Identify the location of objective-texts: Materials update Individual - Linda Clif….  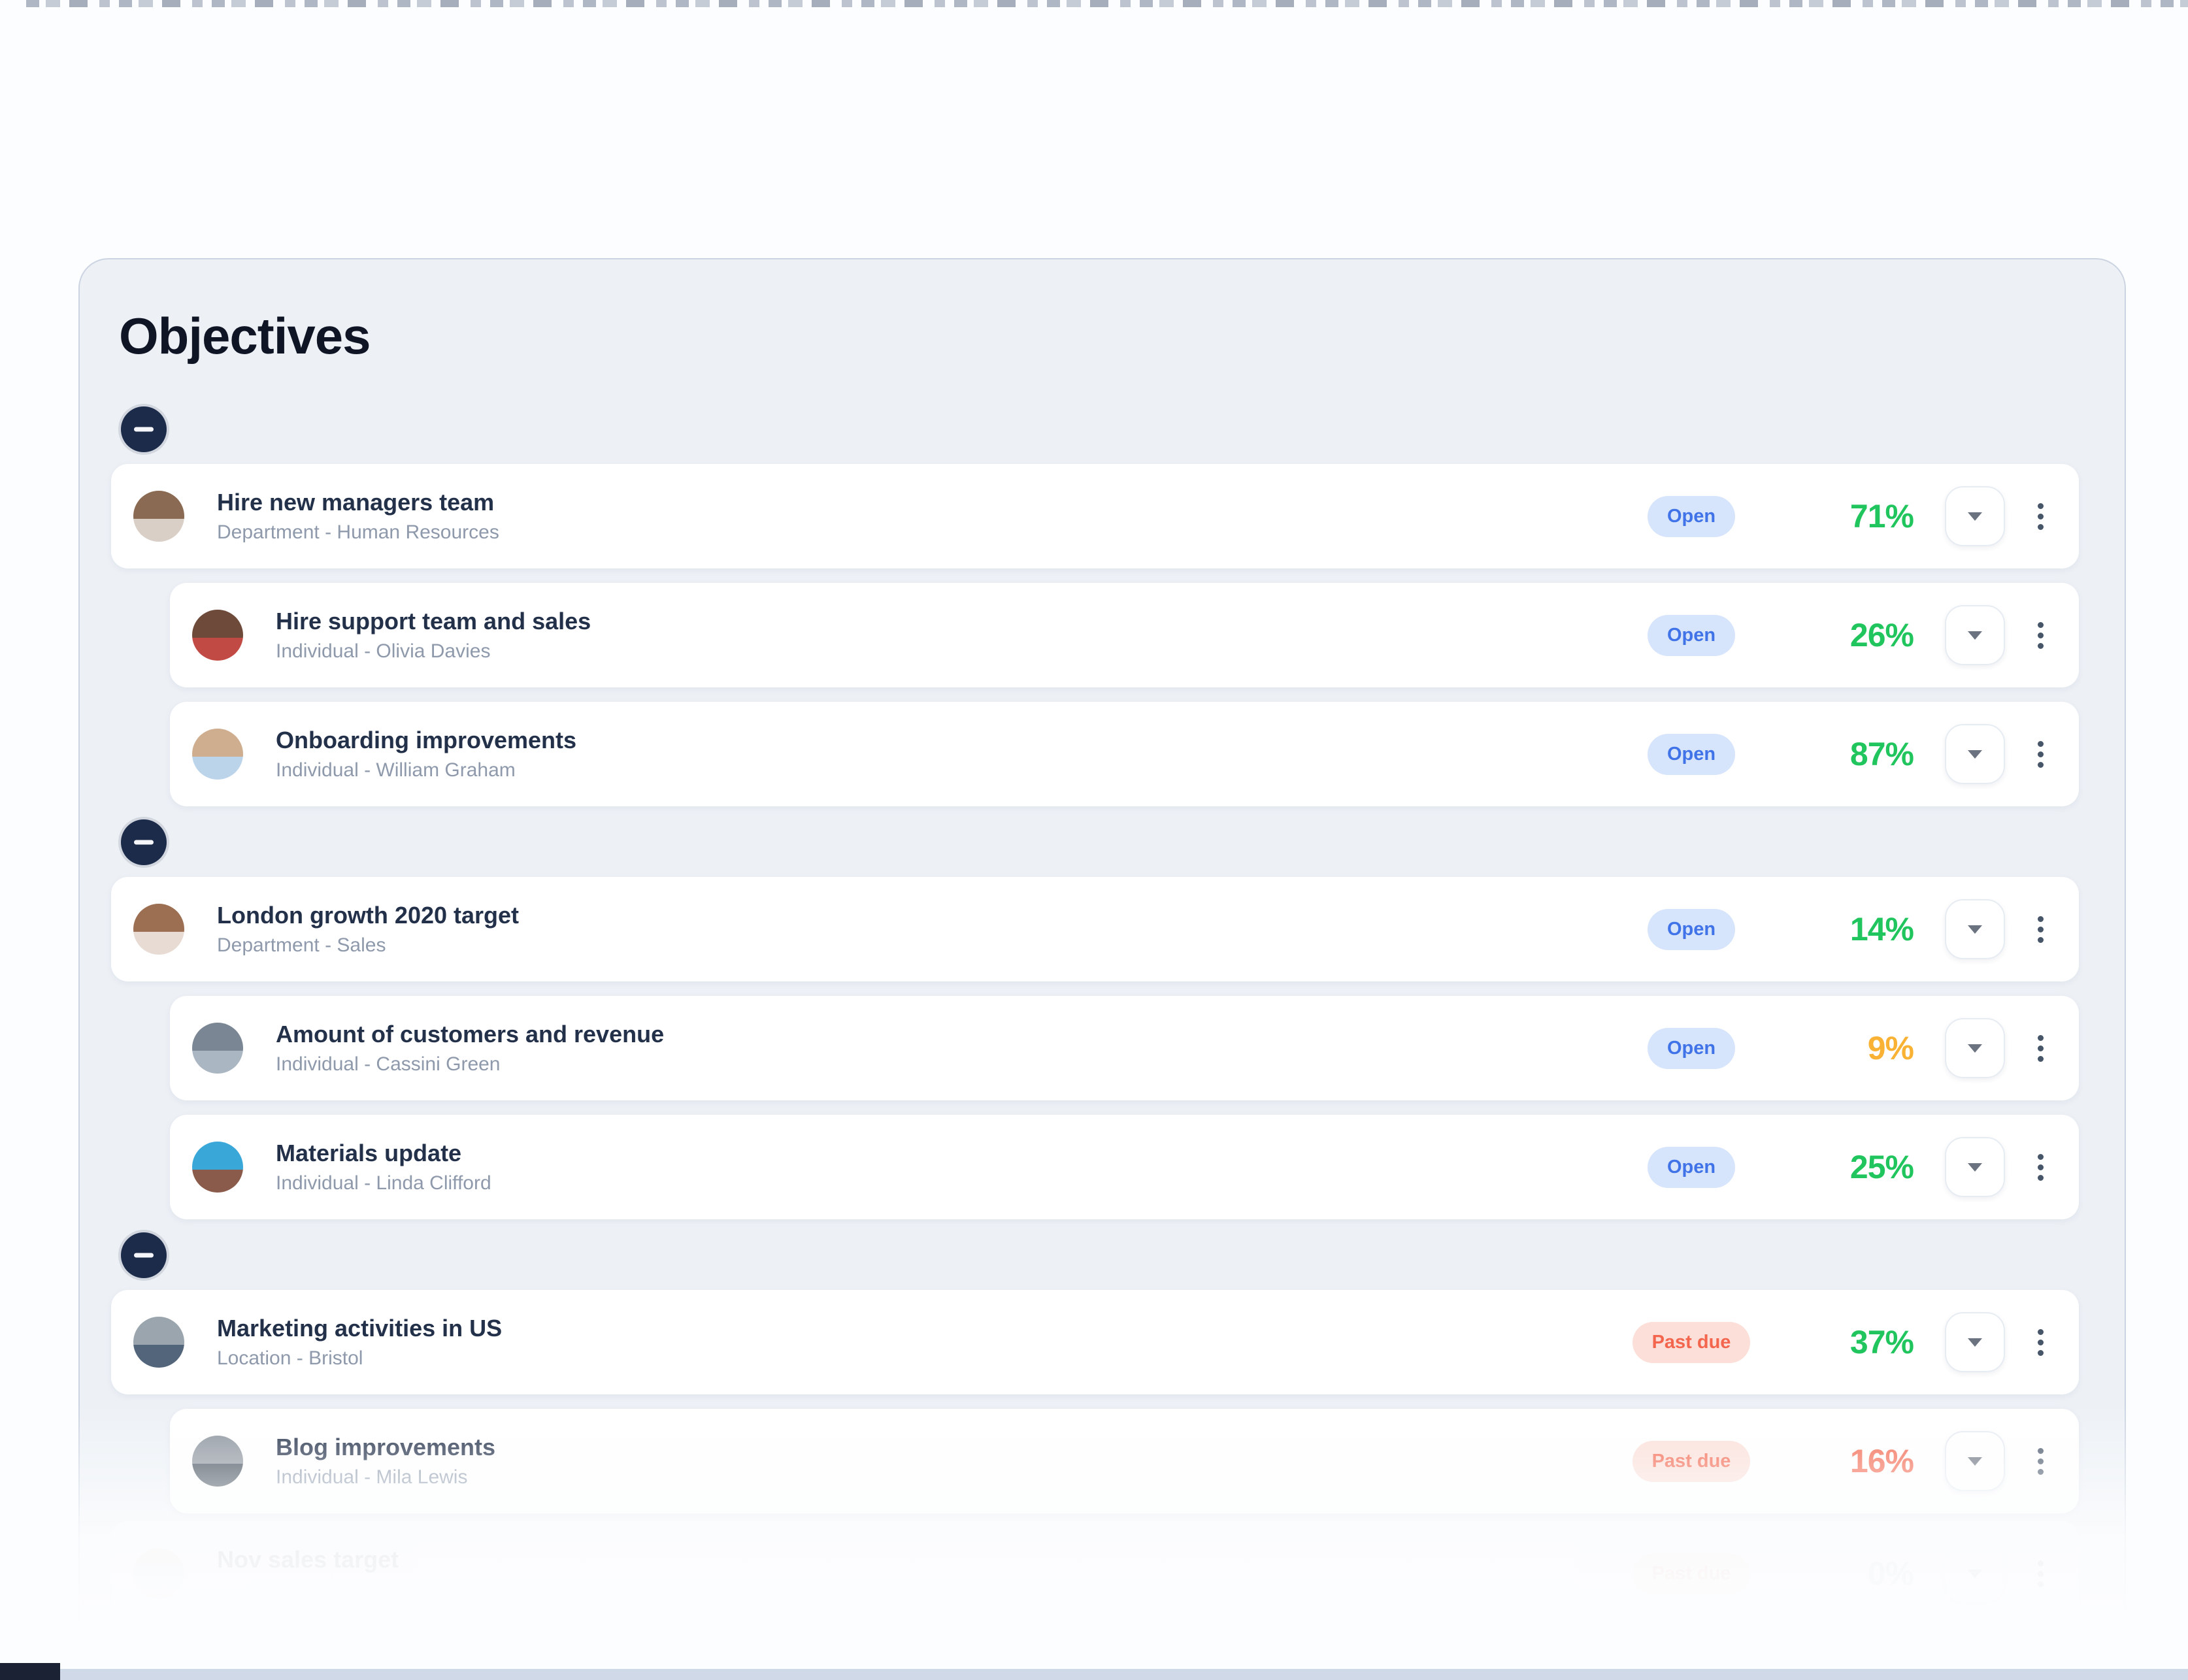
(383, 1167).